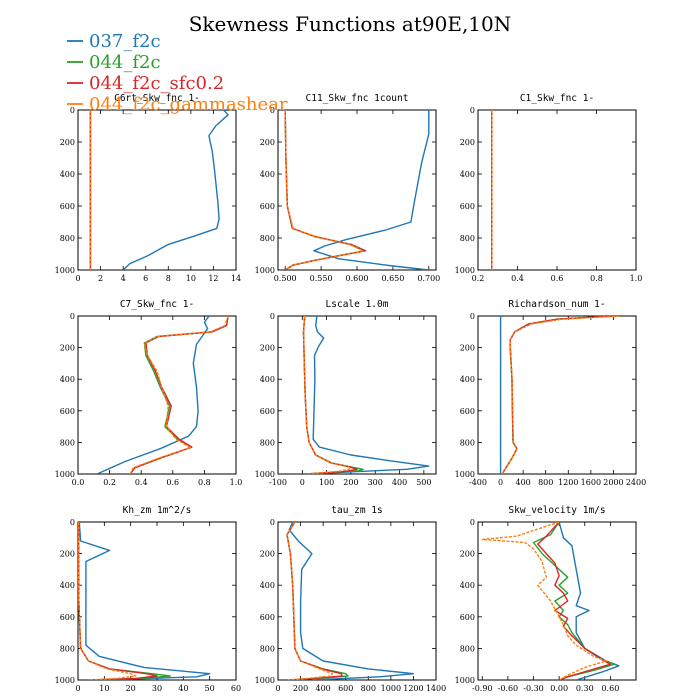 The image size is (700, 700). I want to click on x-tick-label: -0.60, so click(508, 688).